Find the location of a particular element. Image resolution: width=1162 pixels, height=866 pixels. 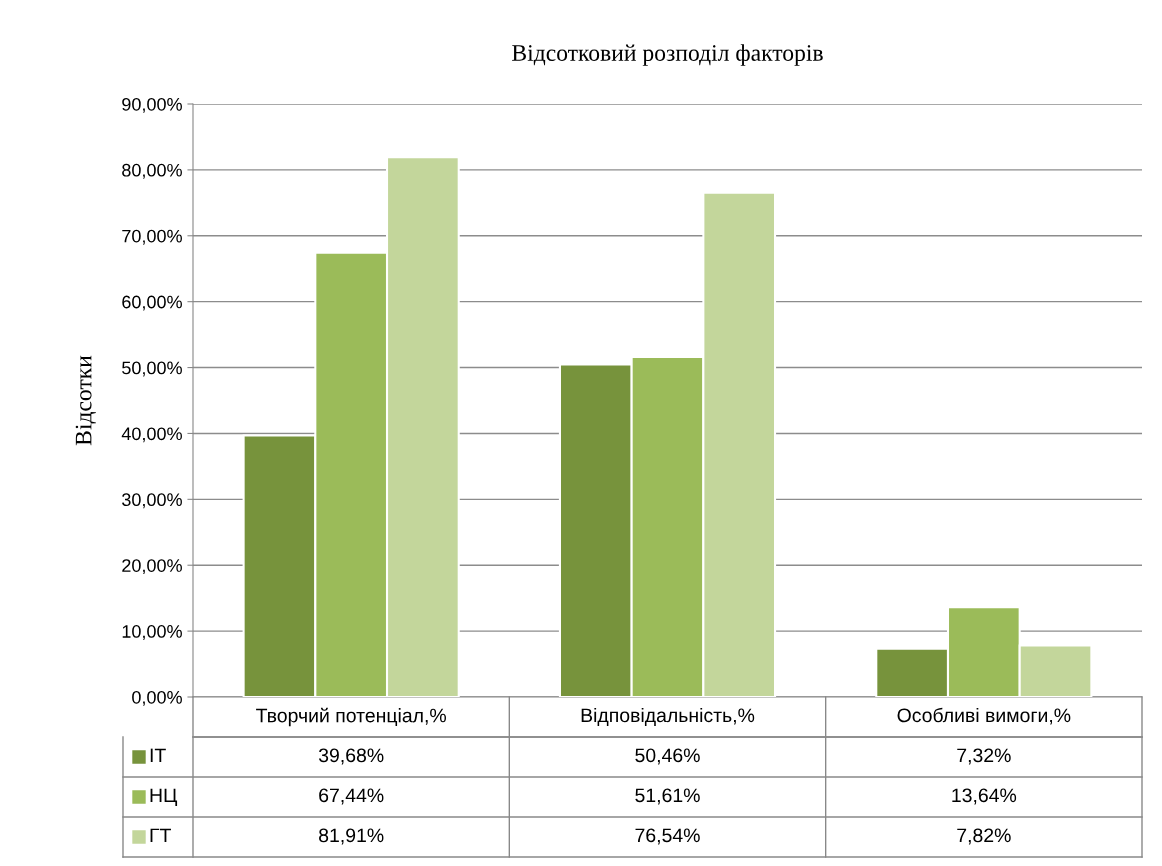

y-tick-label: 50,00% is located at coordinates (152, 369).